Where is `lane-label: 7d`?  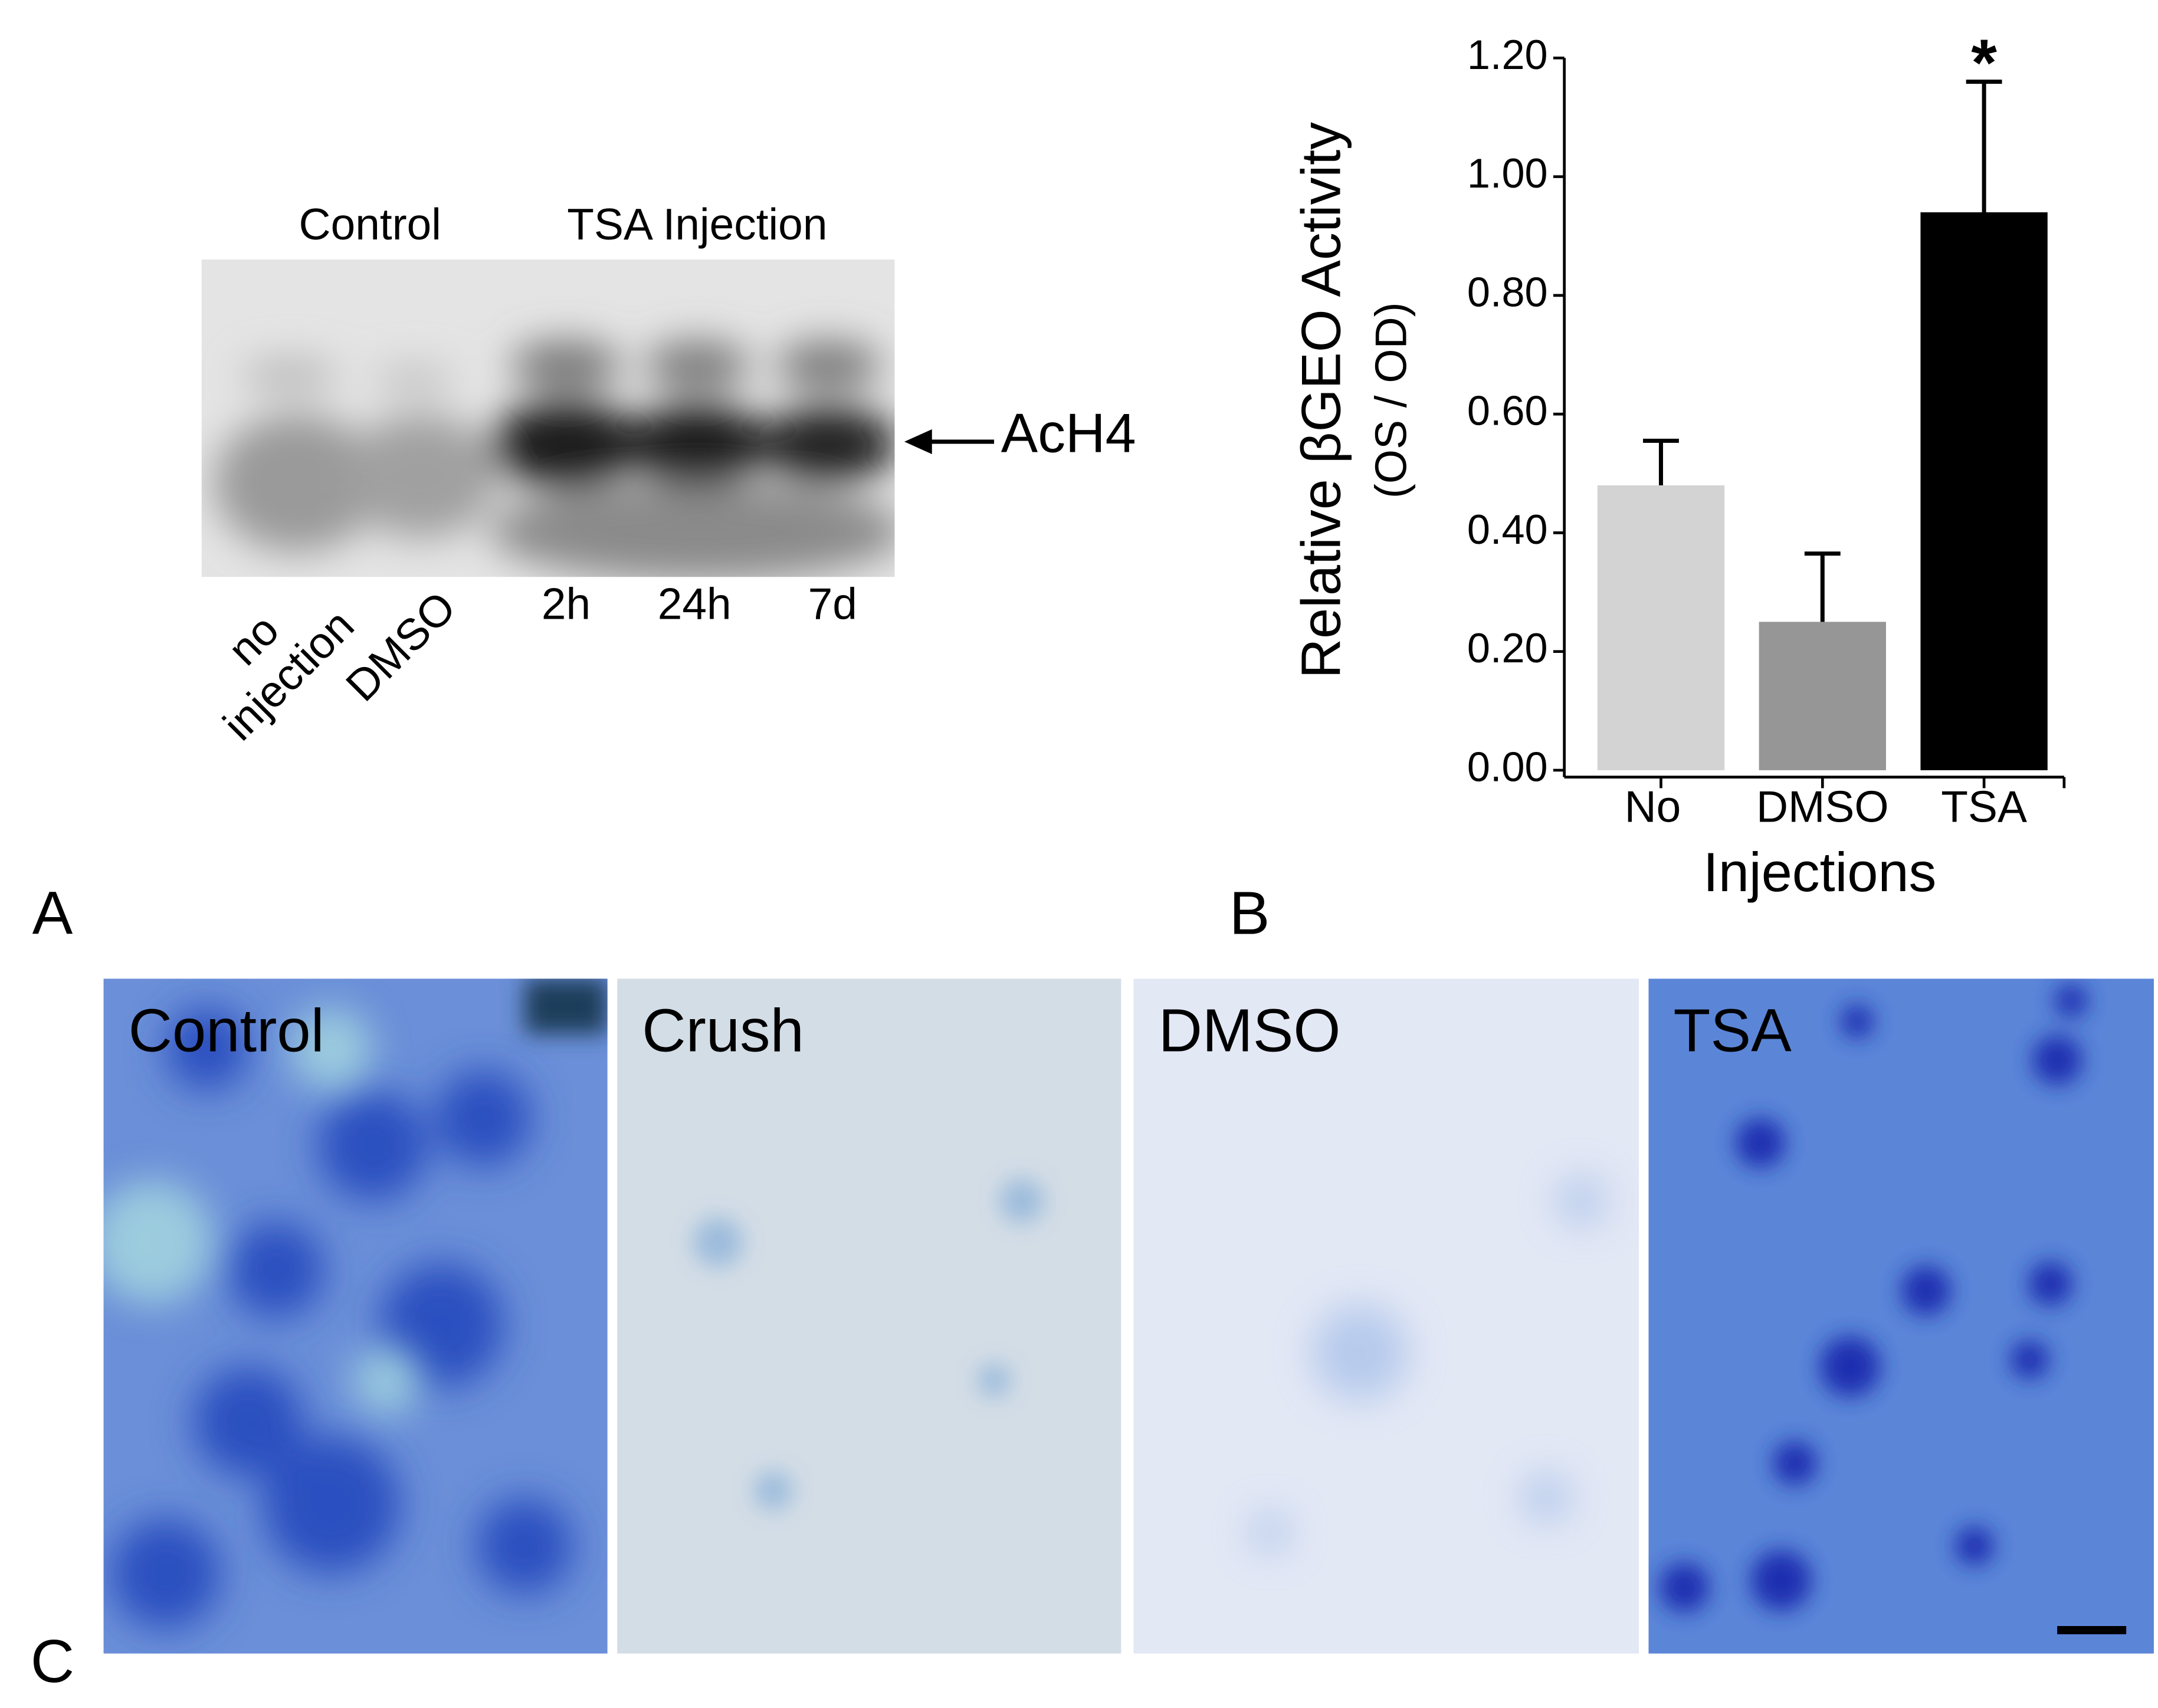 lane-label: 7d is located at coordinates (832, 604).